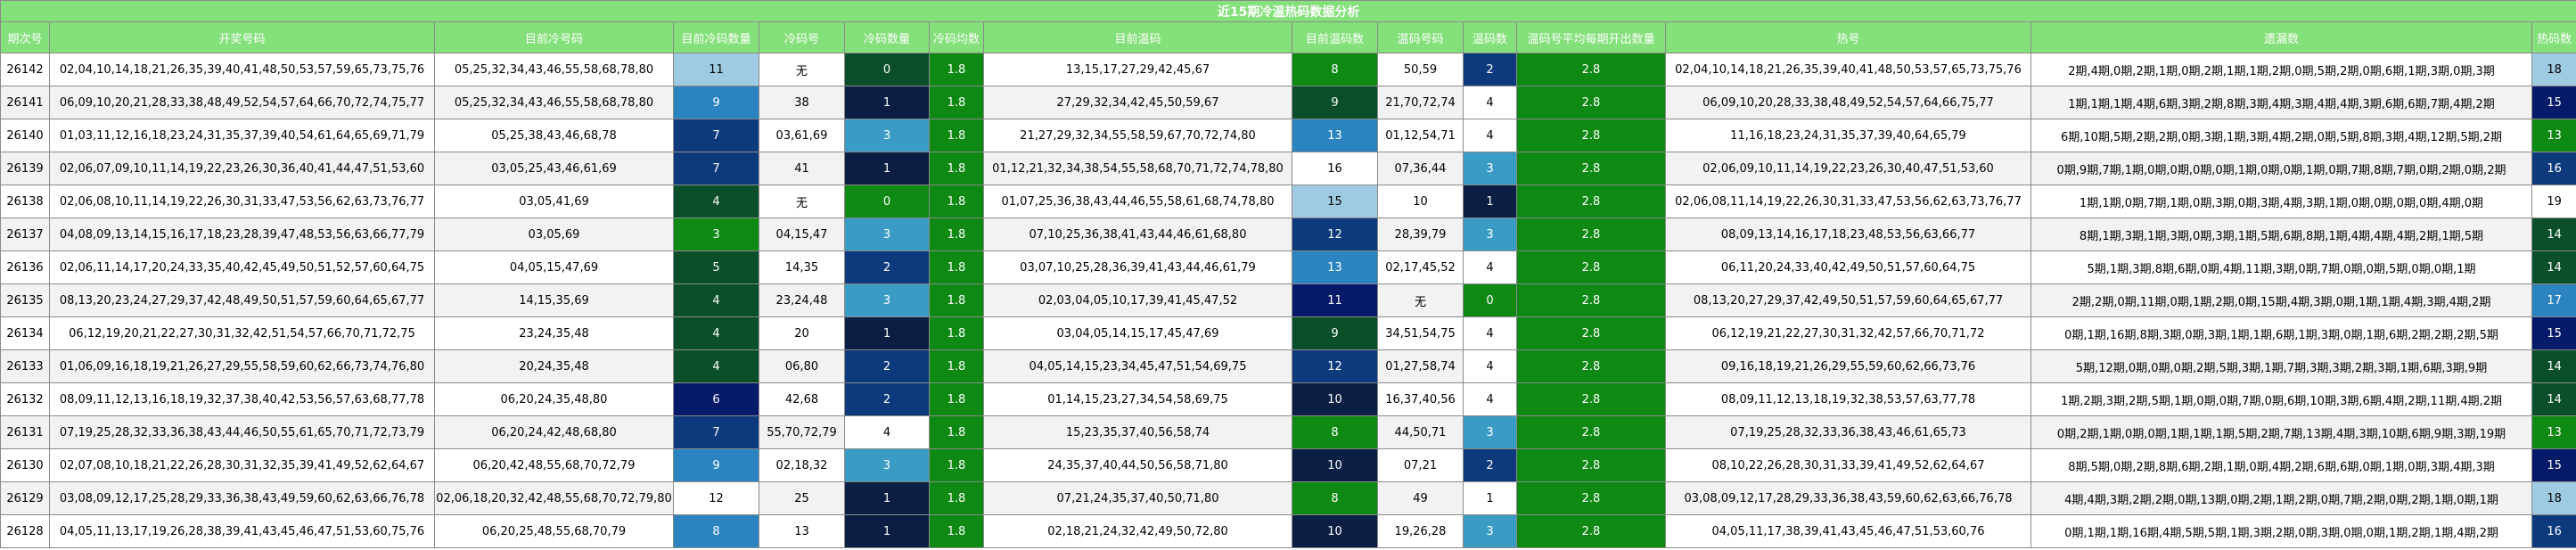 Image resolution: width=2576 pixels, height=550 pixels. What do you see at coordinates (25, 168) in the screenshot?
I see `cell-period: 26139` at bounding box center [25, 168].